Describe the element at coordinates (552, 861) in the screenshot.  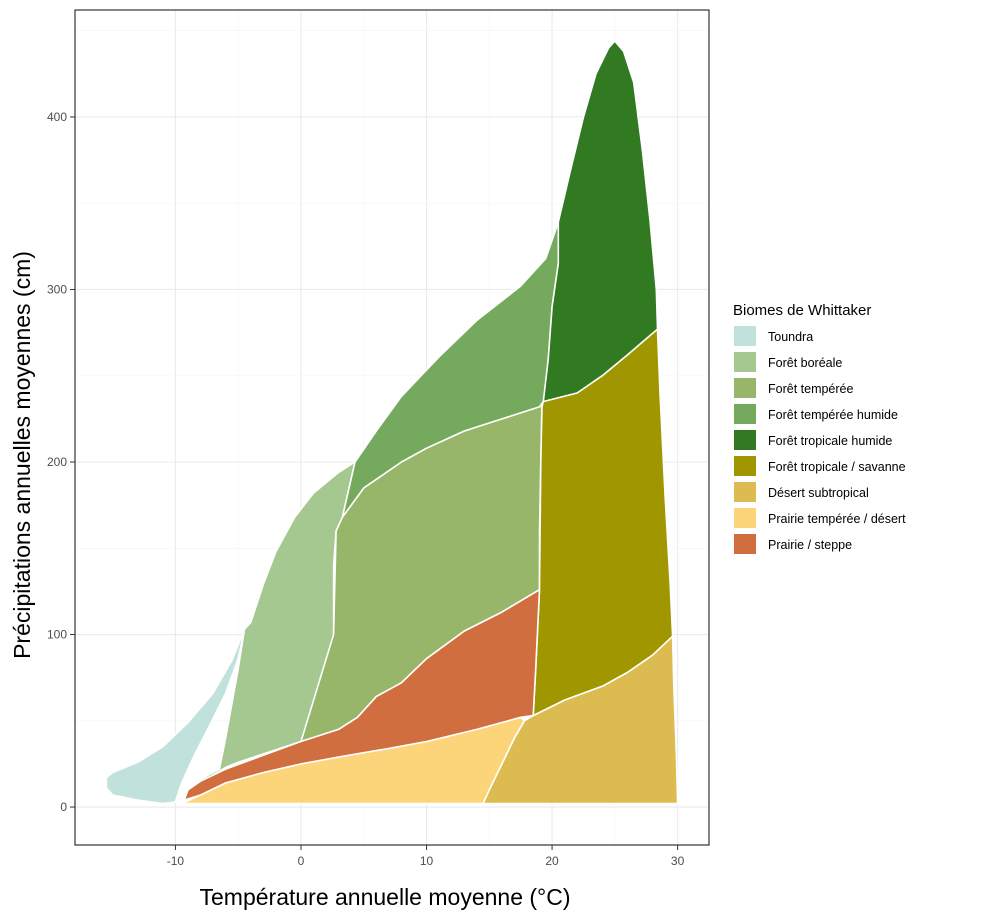
I see `x-tick-label-3: 20` at that location.